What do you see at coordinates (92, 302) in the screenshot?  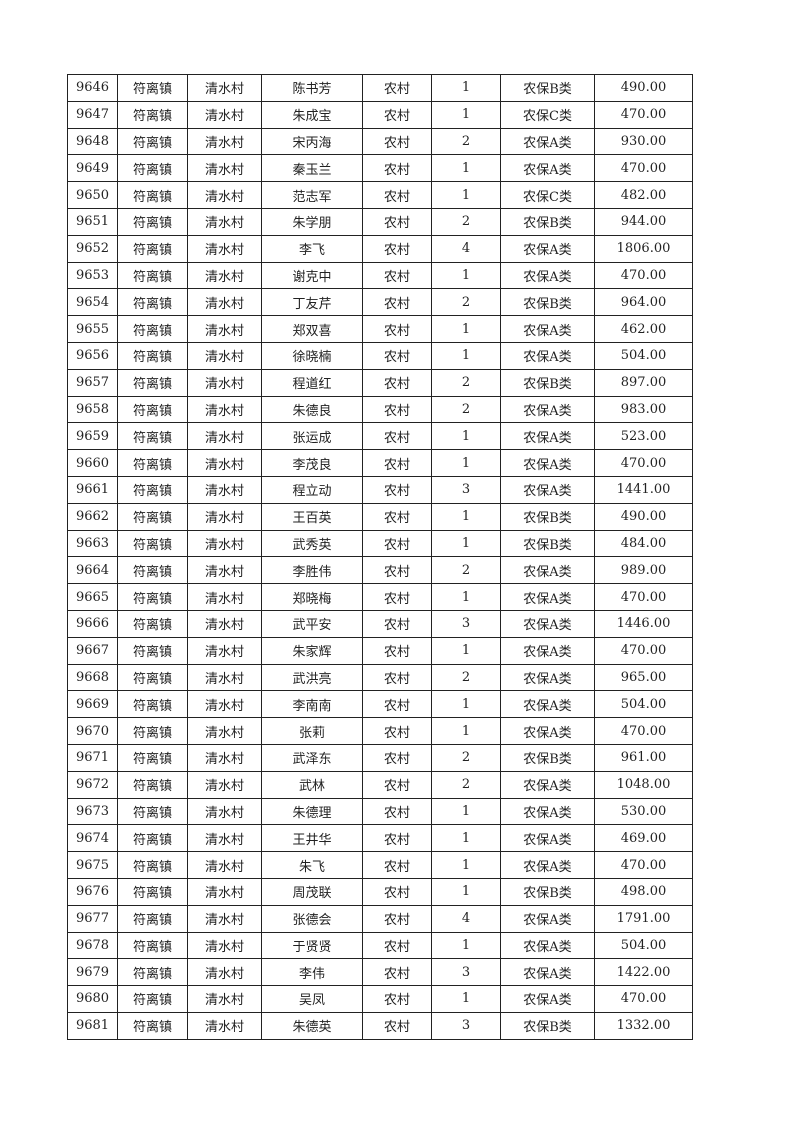 I see `row-id-cell: 9654` at bounding box center [92, 302].